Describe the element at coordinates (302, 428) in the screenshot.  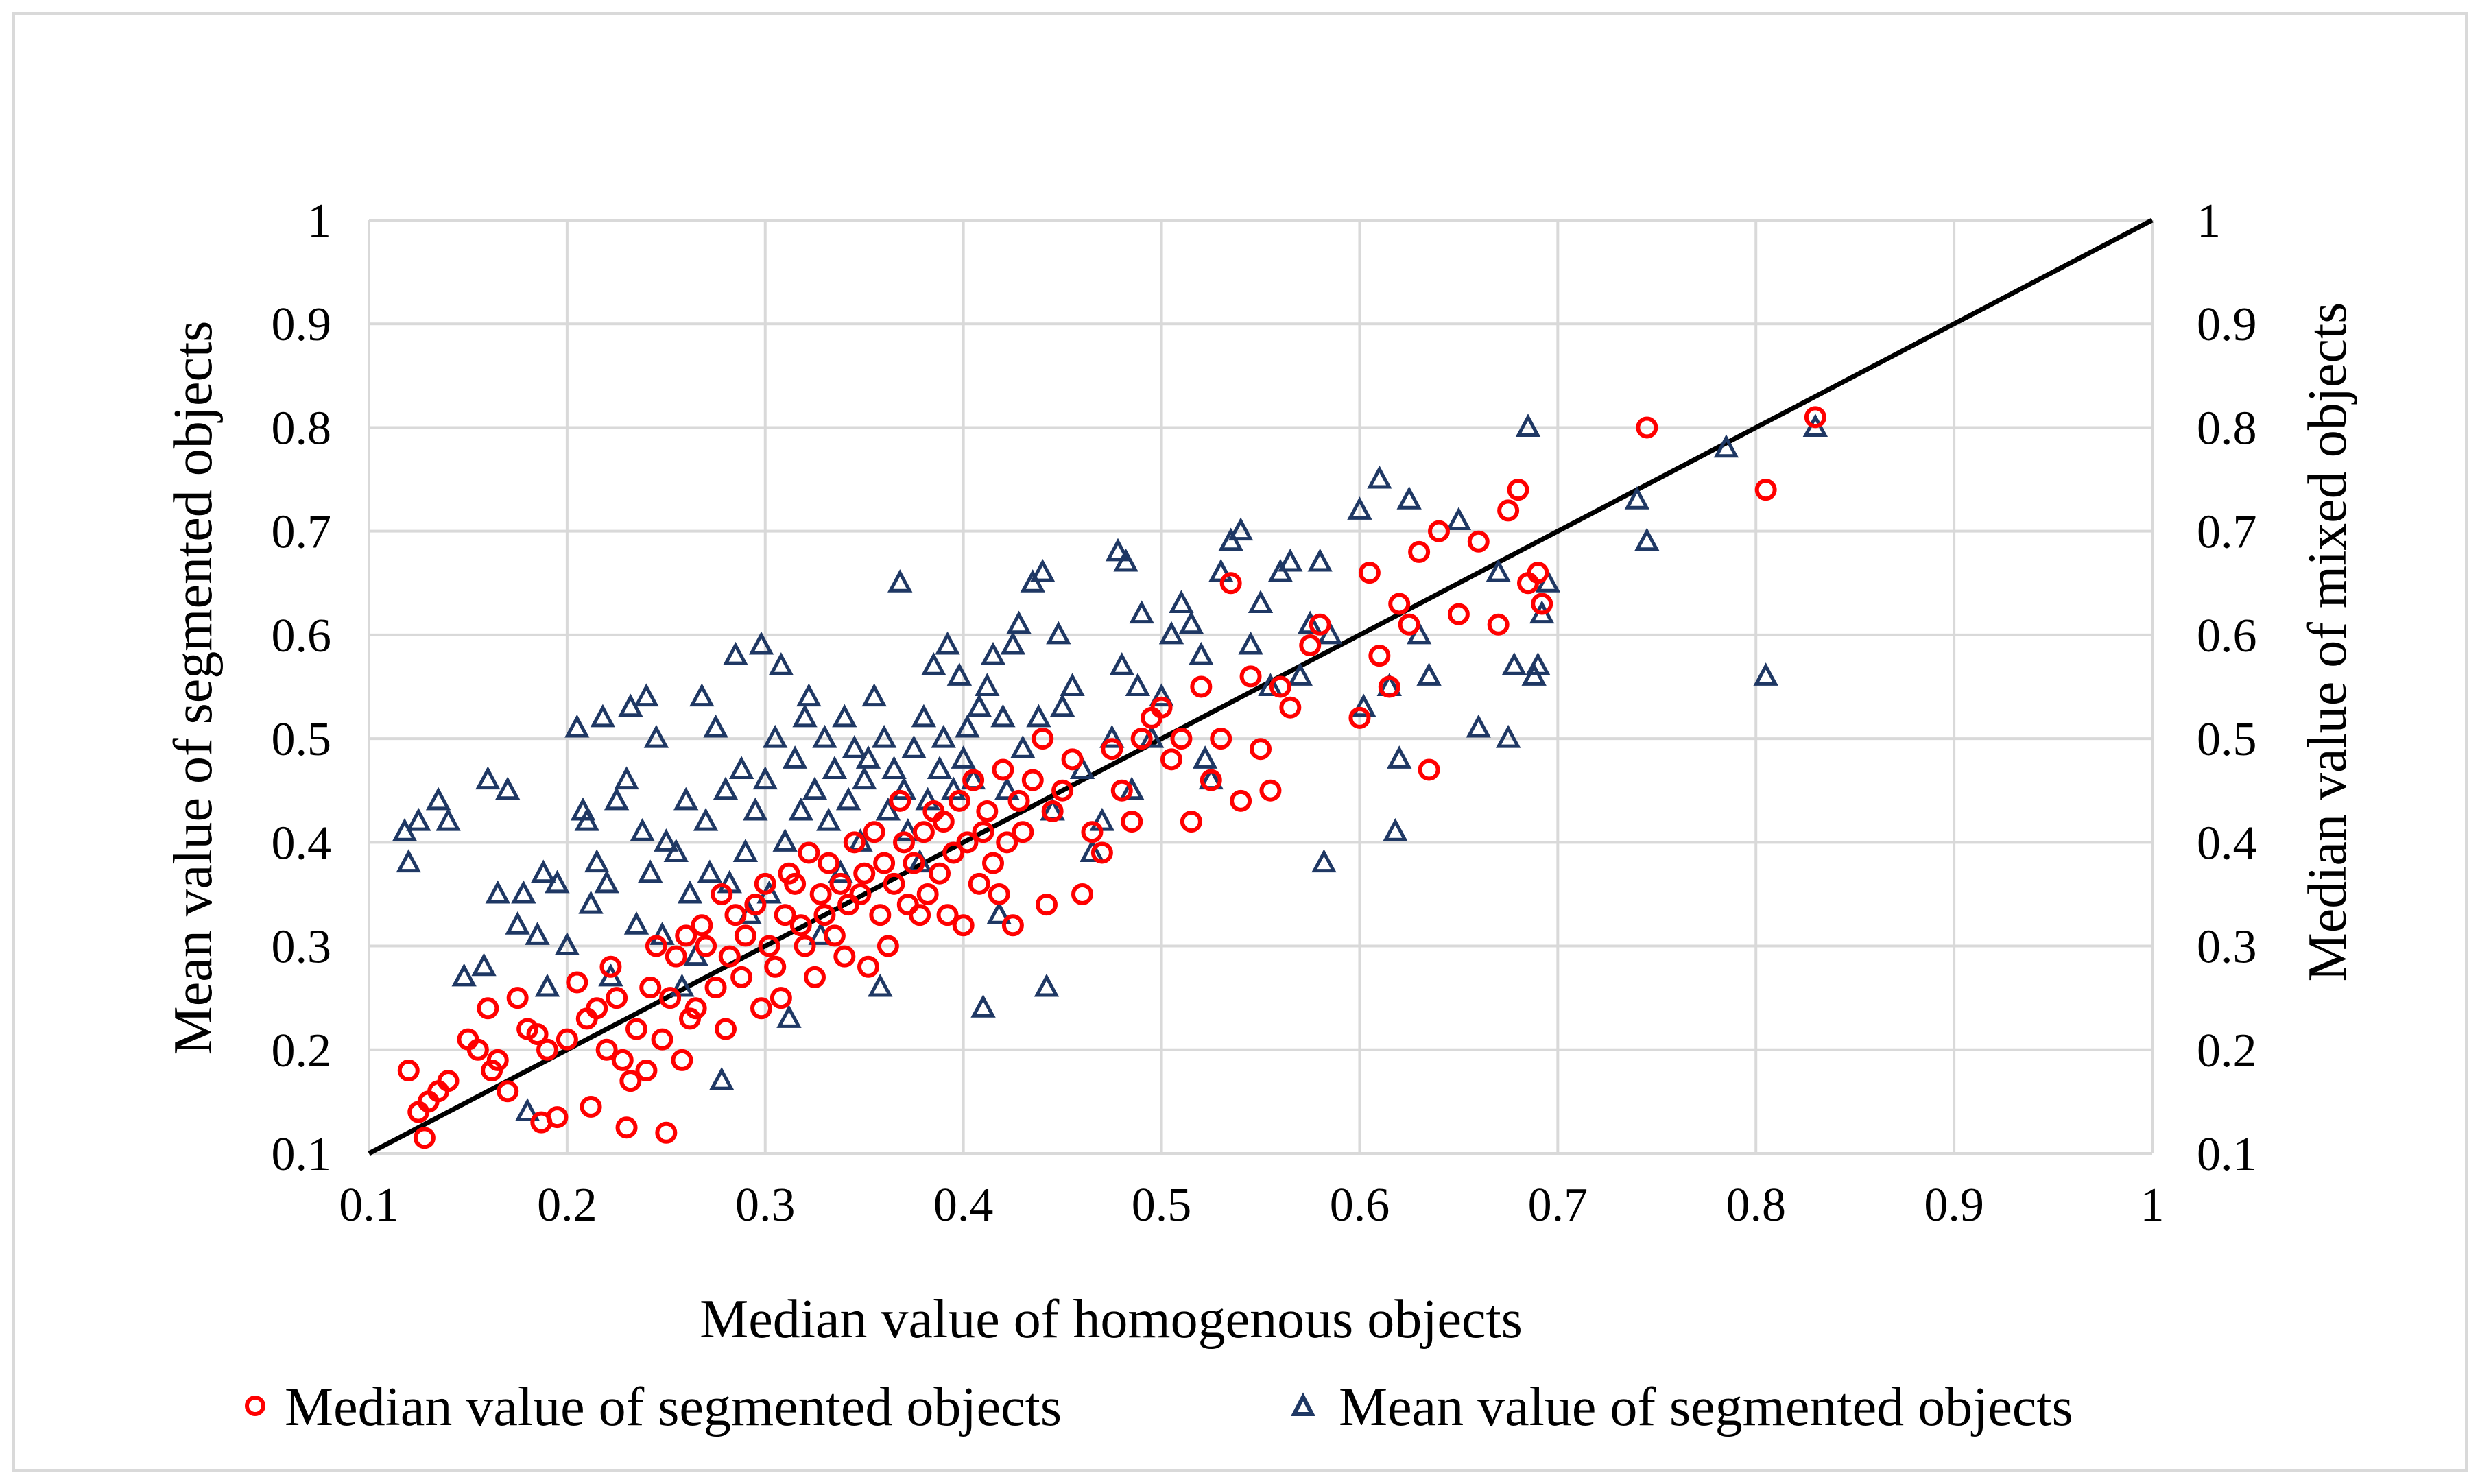
I see `y-tick-label: 0.8` at that location.